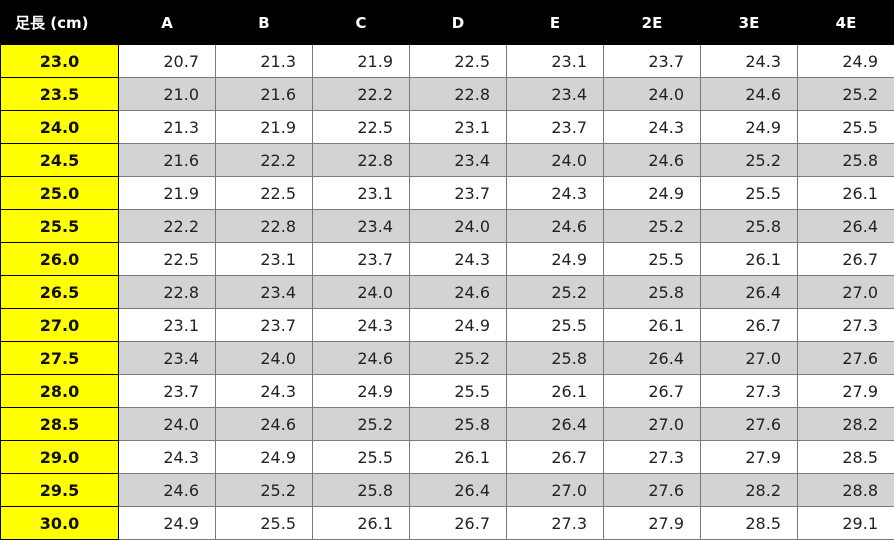 The width and height of the screenshot is (894, 540). What do you see at coordinates (264, 127) in the screenshot?
I see `size-value-cell: 21.9` at bounding box center [264, 127].